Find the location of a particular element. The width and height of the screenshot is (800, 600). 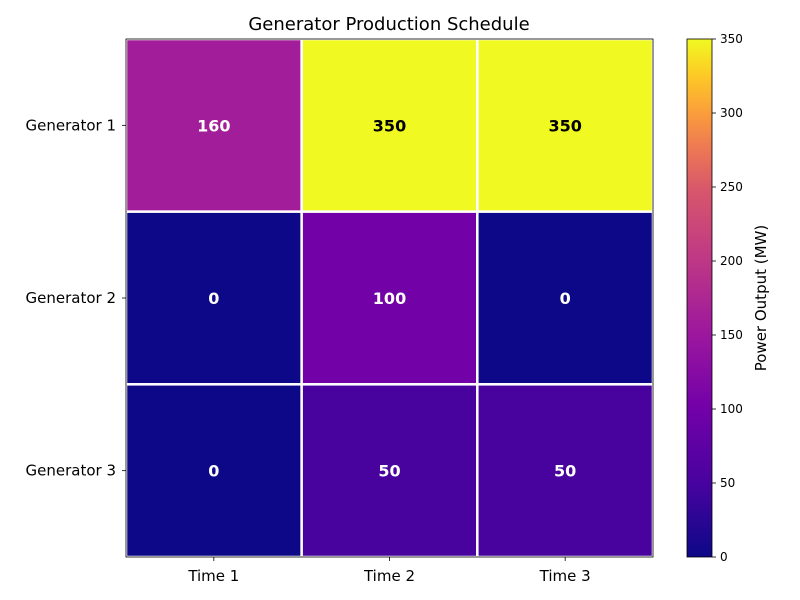

cell-value-label: 160 is located at coordinates (213, 125).